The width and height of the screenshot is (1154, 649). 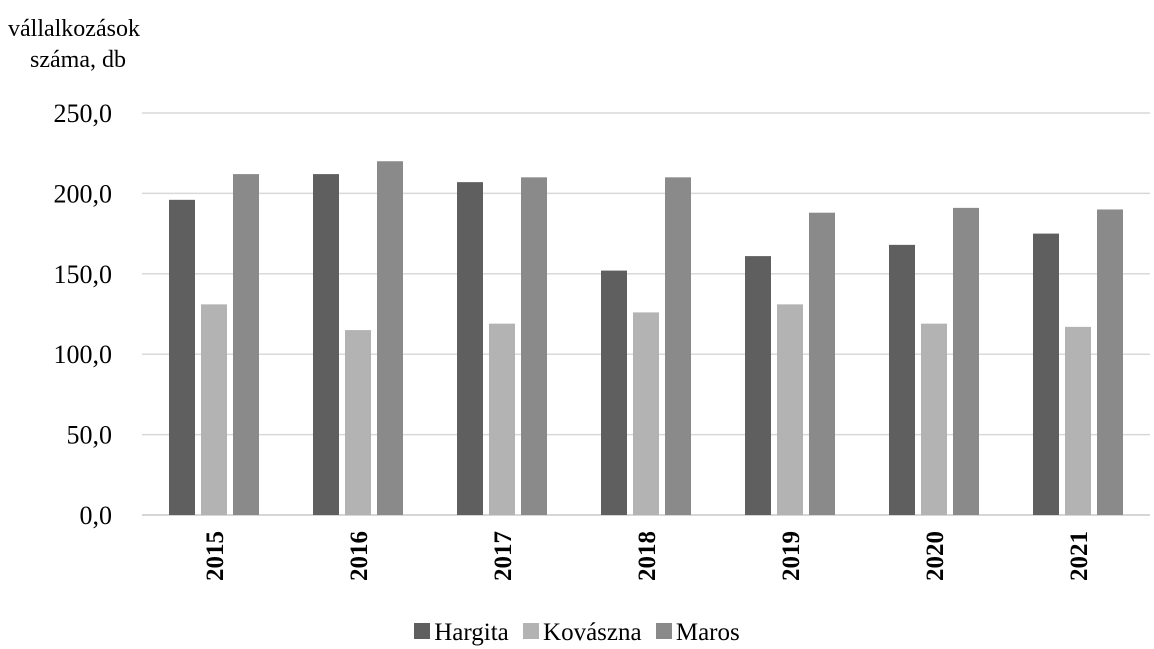 What do you see at coordinates (471, 632) in the screenshot?
I see `legend-label-hargita: Hargita` at bounding box center [471, 632].